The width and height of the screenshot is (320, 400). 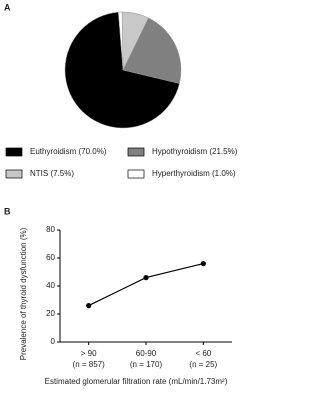 What do you see at coordinates (146, 285) in the screenshot?
I see `line` at bounding box center [146, 285].